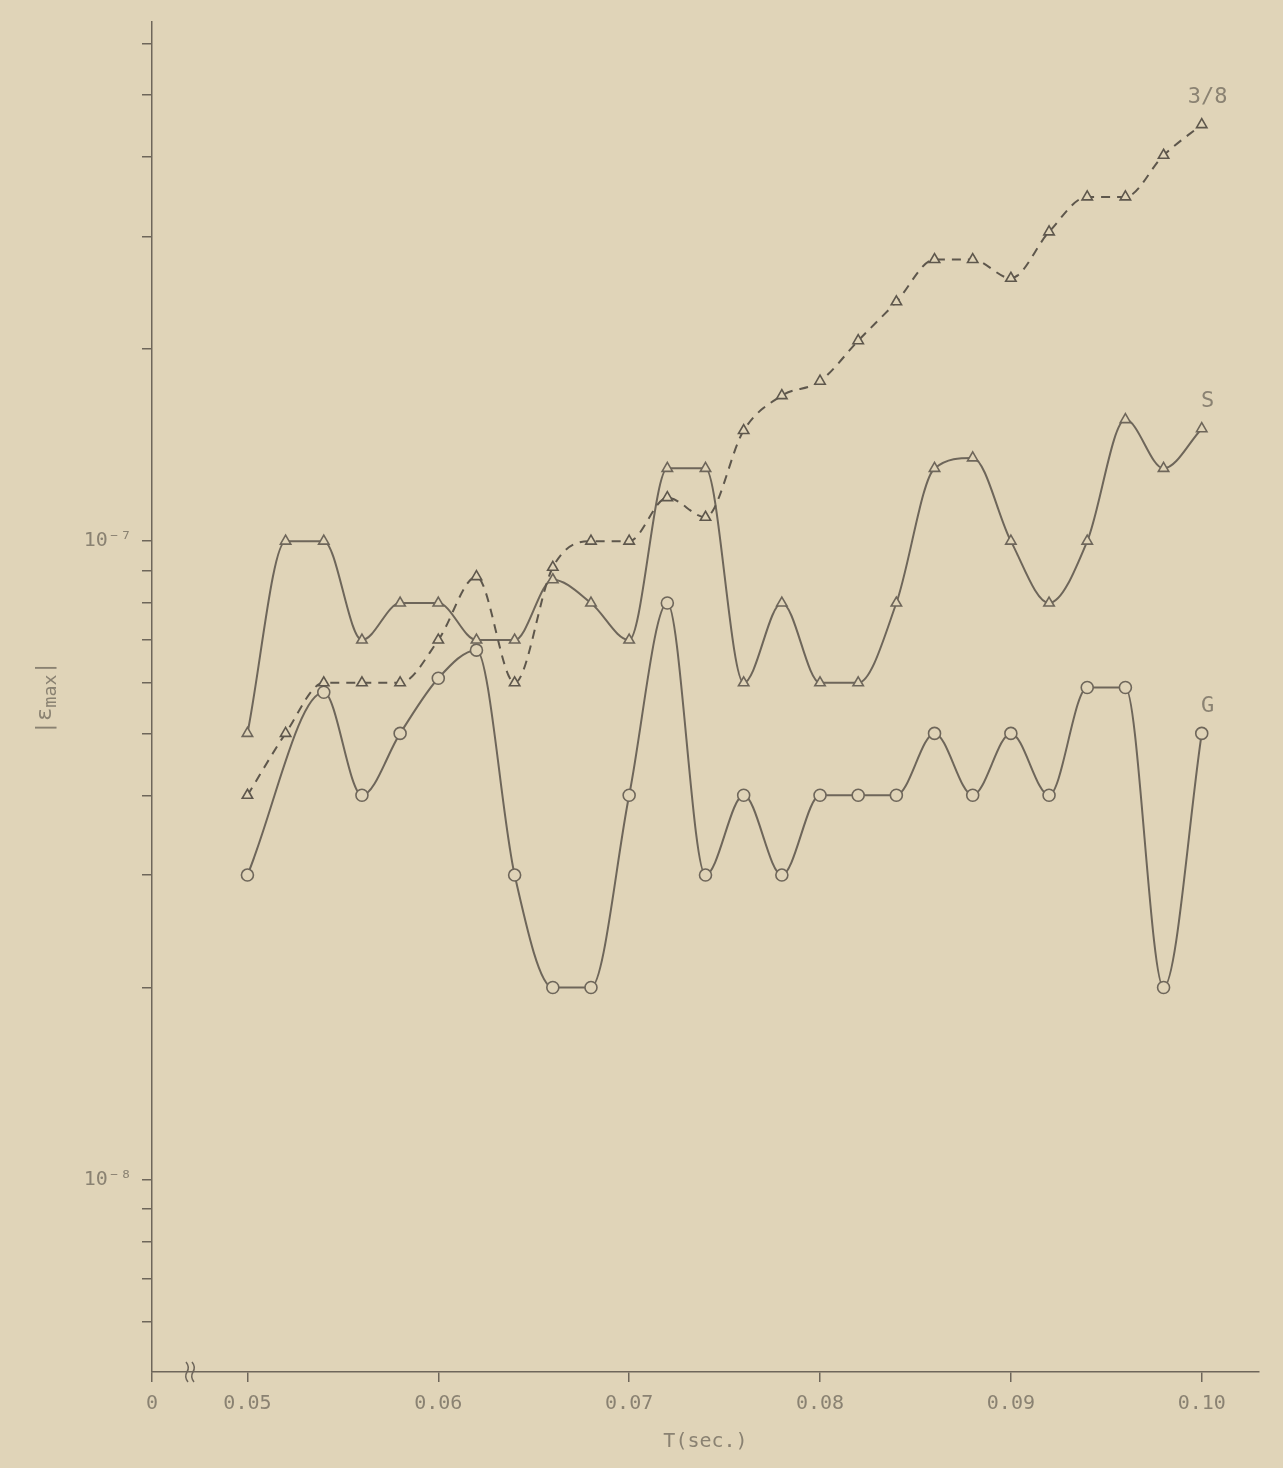 The width and height of the screenshot is (1283, 1468). Describe the element at coordinates (820, 1402) in the screenshot. I see `x-tick-label: 0.08` at that location.